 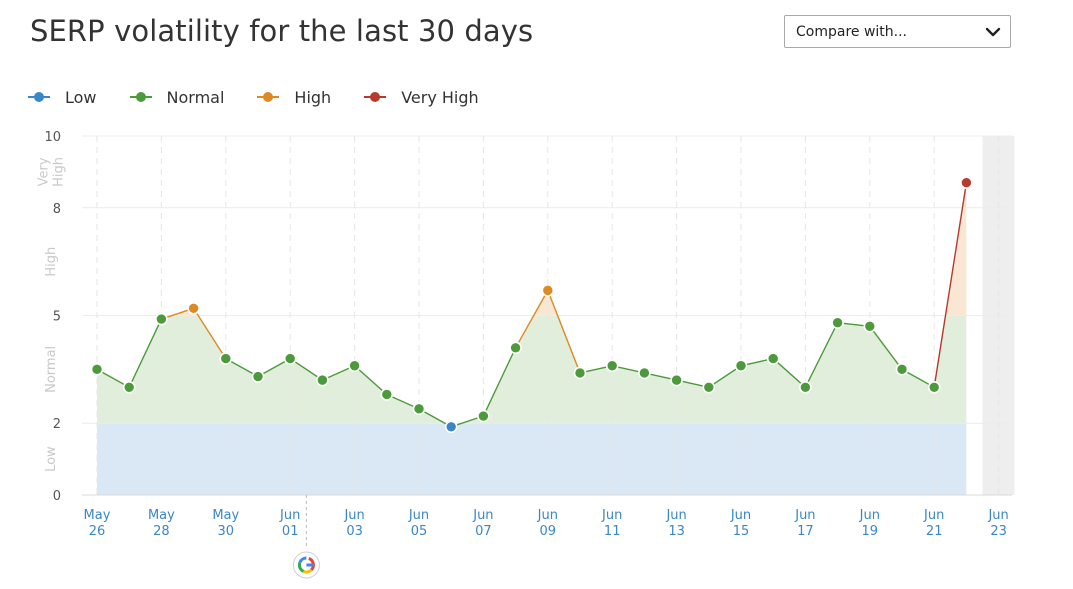 What do you see at coordinates (195, 97) in the screenshot?
I see `legend-label-normal: Normal` at bounding box center [195, 97].